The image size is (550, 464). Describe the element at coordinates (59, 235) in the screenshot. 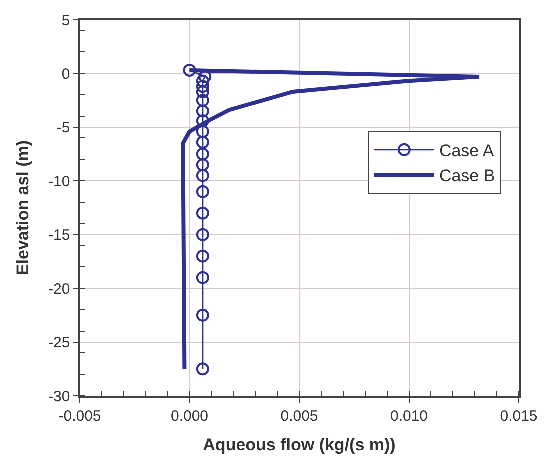

I see `y-tick-label: -15` at that location.